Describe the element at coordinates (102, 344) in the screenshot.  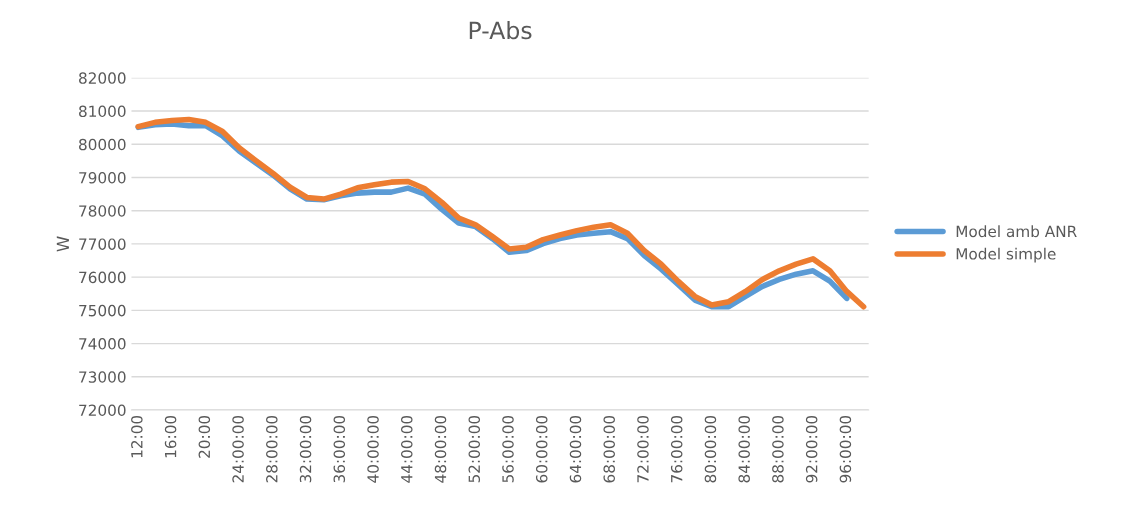
I see `y-tick-label: 74000` at that location.